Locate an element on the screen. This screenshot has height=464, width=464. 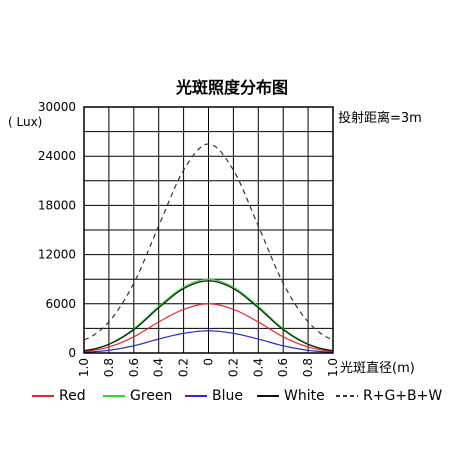
legend-item: R+G+B+W is located at coordinates (389, 396).